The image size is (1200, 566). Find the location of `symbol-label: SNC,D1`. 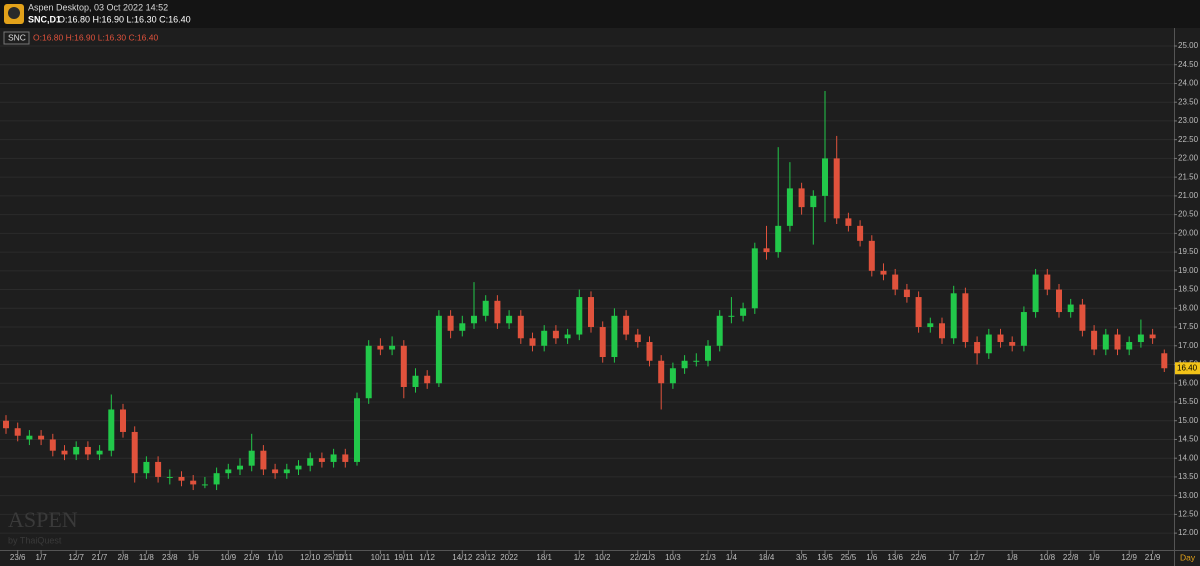

symbol-label: SNC,D1 is located at coordinates (44, 19).